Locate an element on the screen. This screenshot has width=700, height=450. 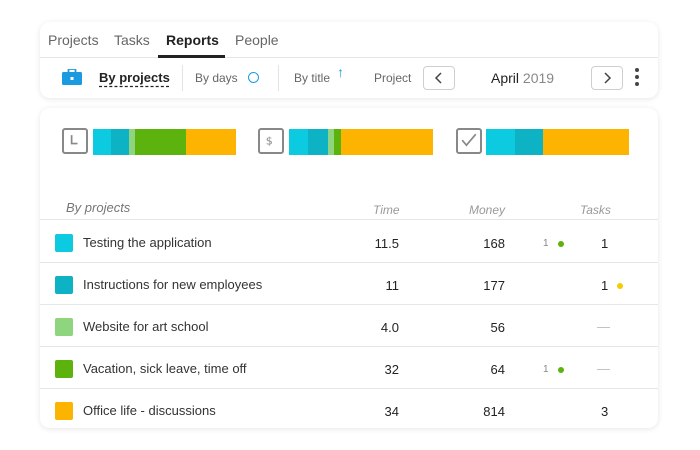
chevron-left-icon is located at coordinates (438, 78).